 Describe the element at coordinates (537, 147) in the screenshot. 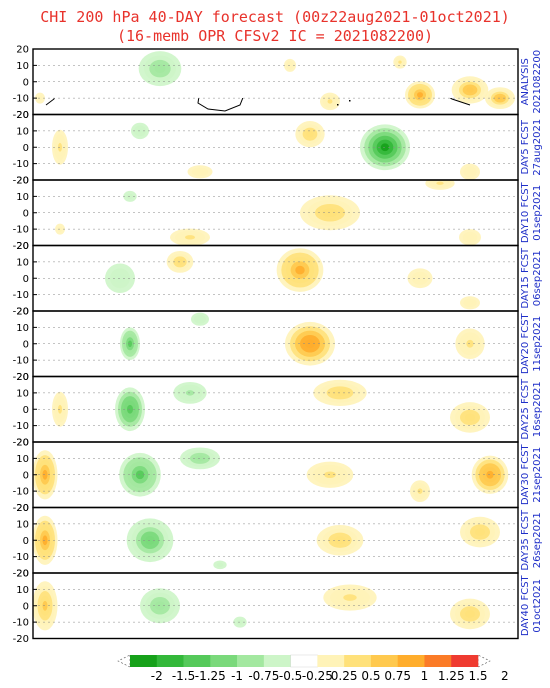

I see `panel-label-date: 27aug2021` at that location.